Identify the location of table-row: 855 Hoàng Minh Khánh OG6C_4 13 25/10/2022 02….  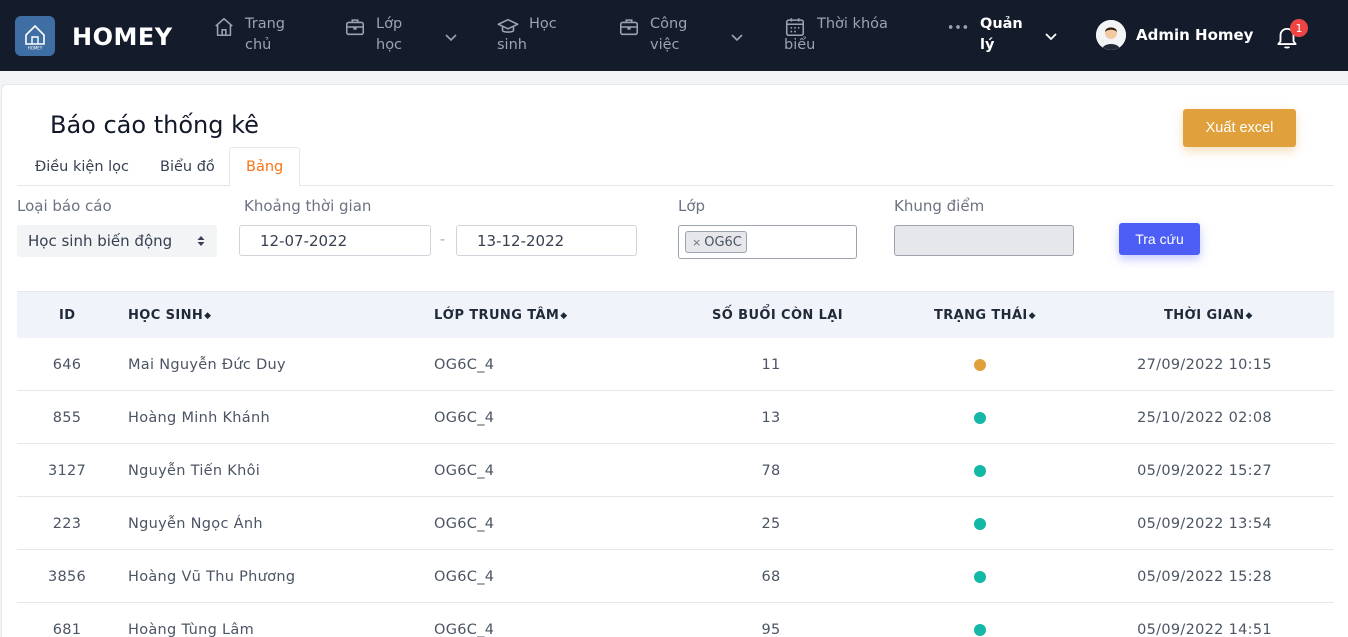
(675, 417).